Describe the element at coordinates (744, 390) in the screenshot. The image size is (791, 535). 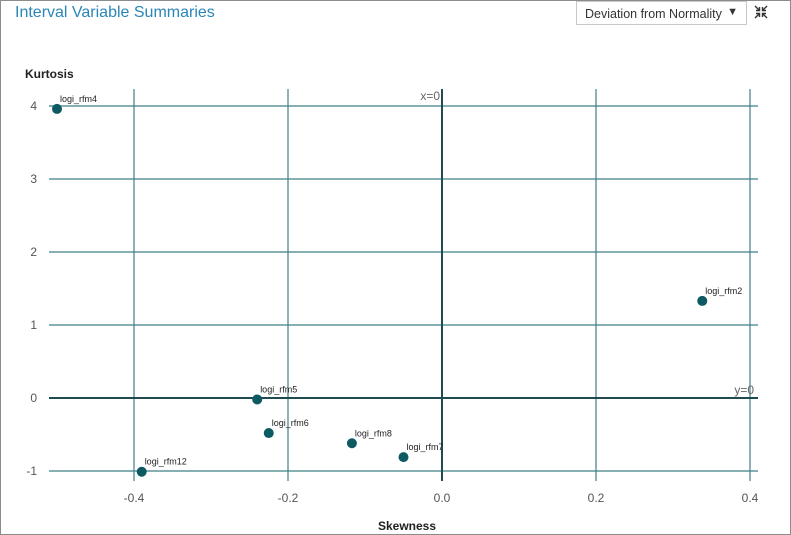
I see `y-reference-label: y=0` at that location.